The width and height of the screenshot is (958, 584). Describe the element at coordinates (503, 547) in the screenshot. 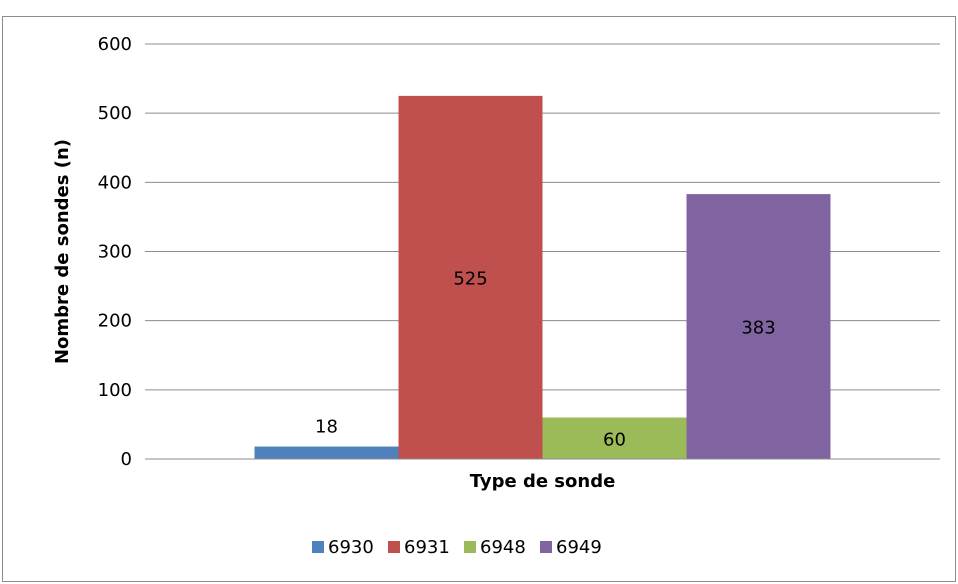

I see `legend-label-6948: 6948` at that location.